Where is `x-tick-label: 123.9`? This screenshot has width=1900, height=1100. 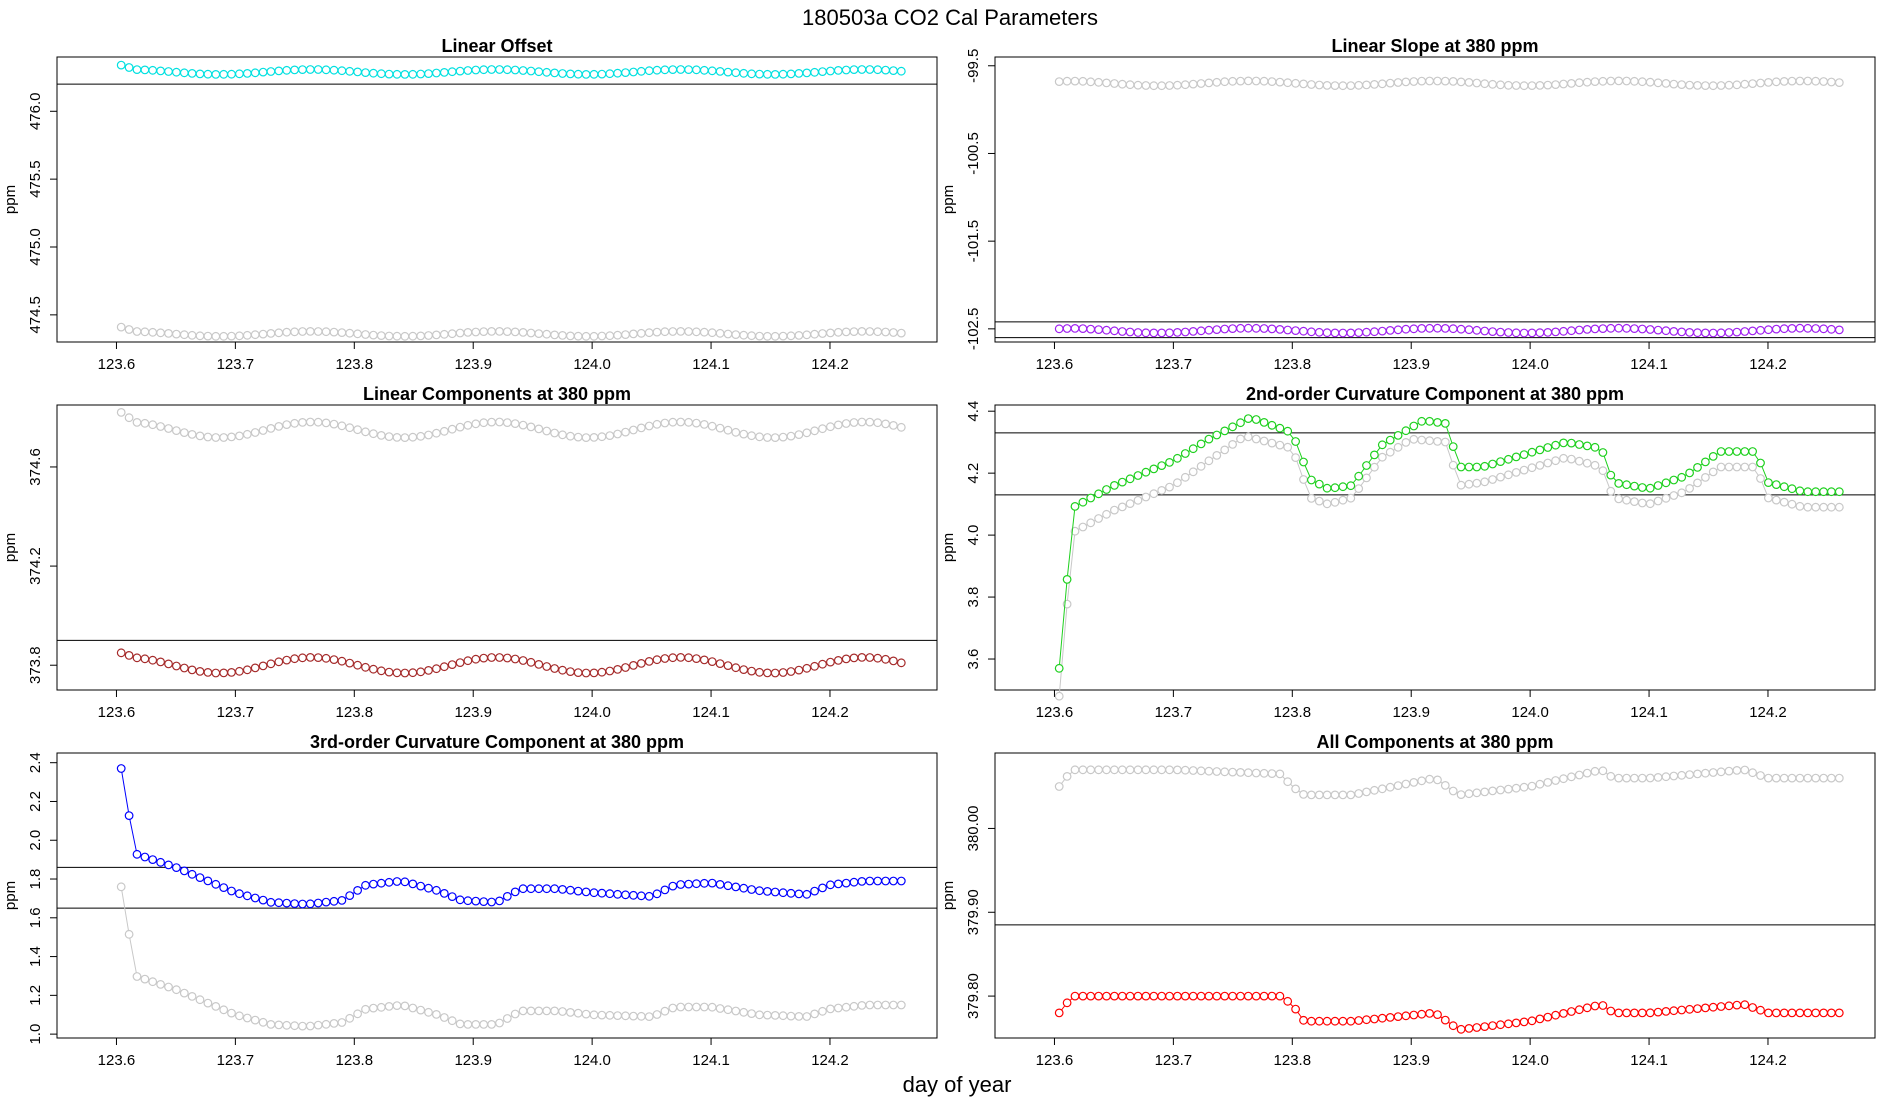 x-tick-label: 123.9 is located at coordinates (473, 364).